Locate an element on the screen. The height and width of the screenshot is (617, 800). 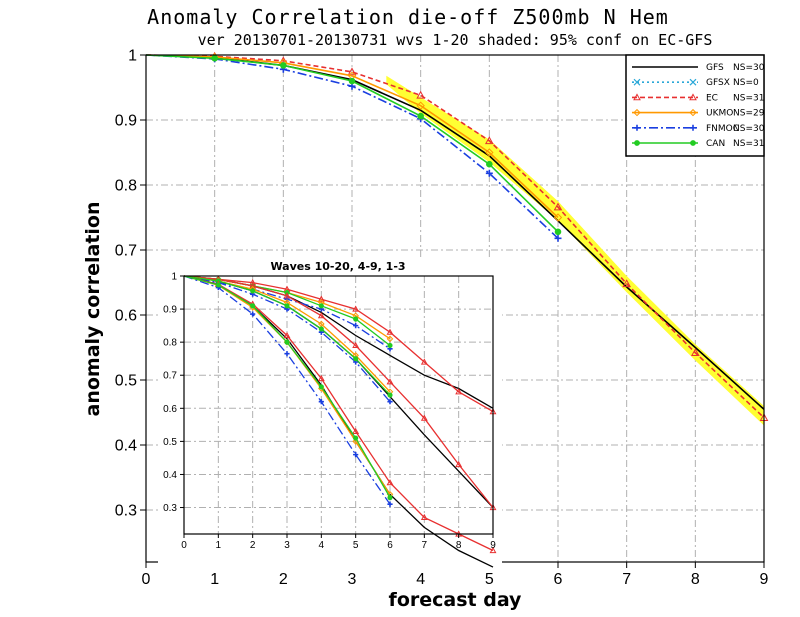
legend-sample-size: NS=0 is located at coordinates (746, 83).